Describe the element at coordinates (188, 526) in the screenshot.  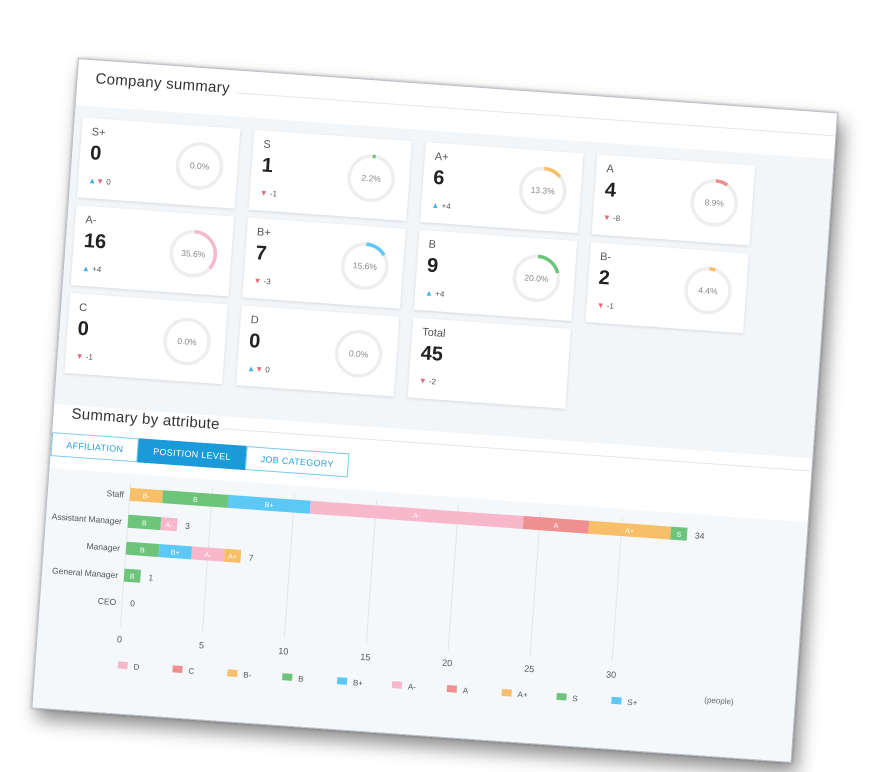
I see `bar-total-label: 3` at that location.